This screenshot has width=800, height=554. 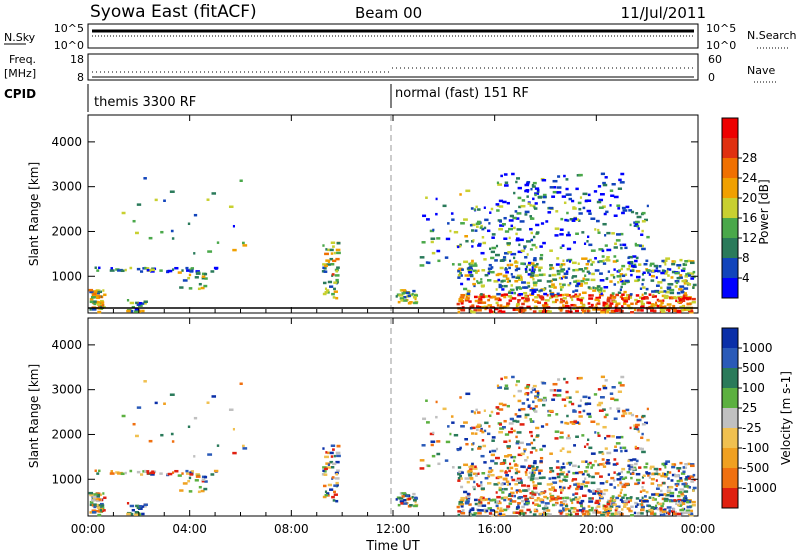 What do you see at coordinates (20, 73) in the screenshot?
I see `freq-unit-label: [MHz]` at bounding box center [20, 73].